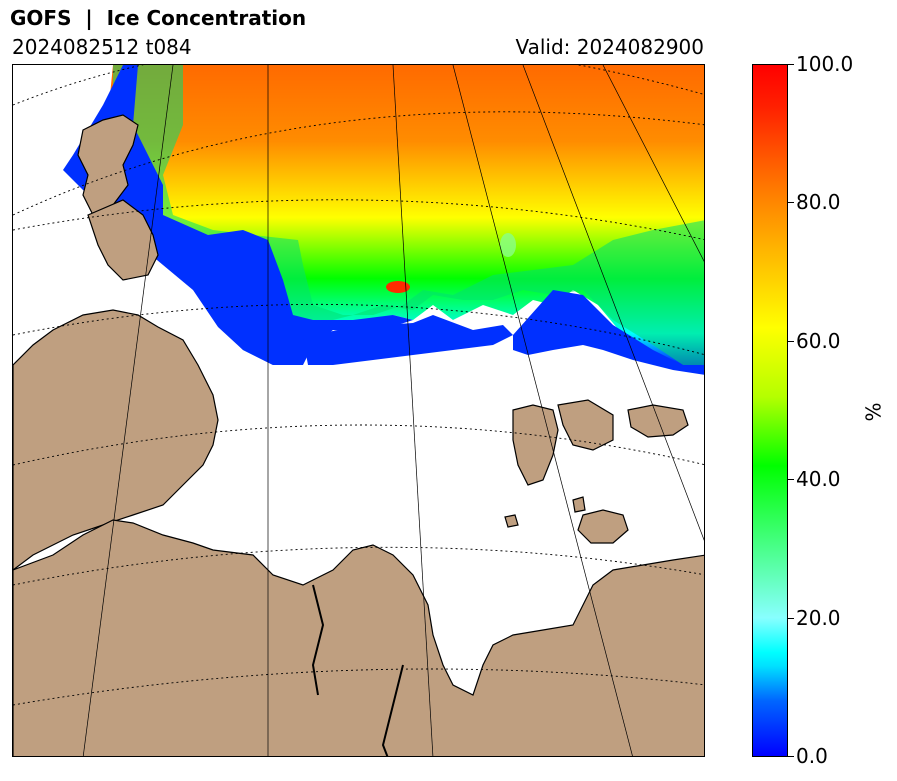  I want to click on ice-hotspot, so click(398, 287).